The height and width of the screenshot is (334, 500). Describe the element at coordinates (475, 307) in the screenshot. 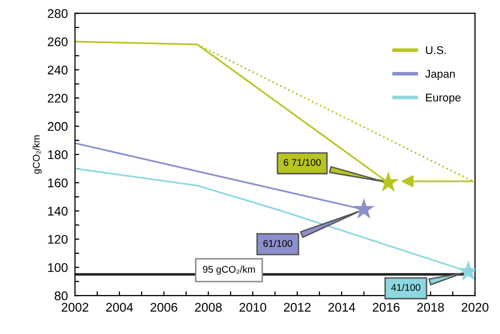

I see `x-tick-label: 2020` at that location.